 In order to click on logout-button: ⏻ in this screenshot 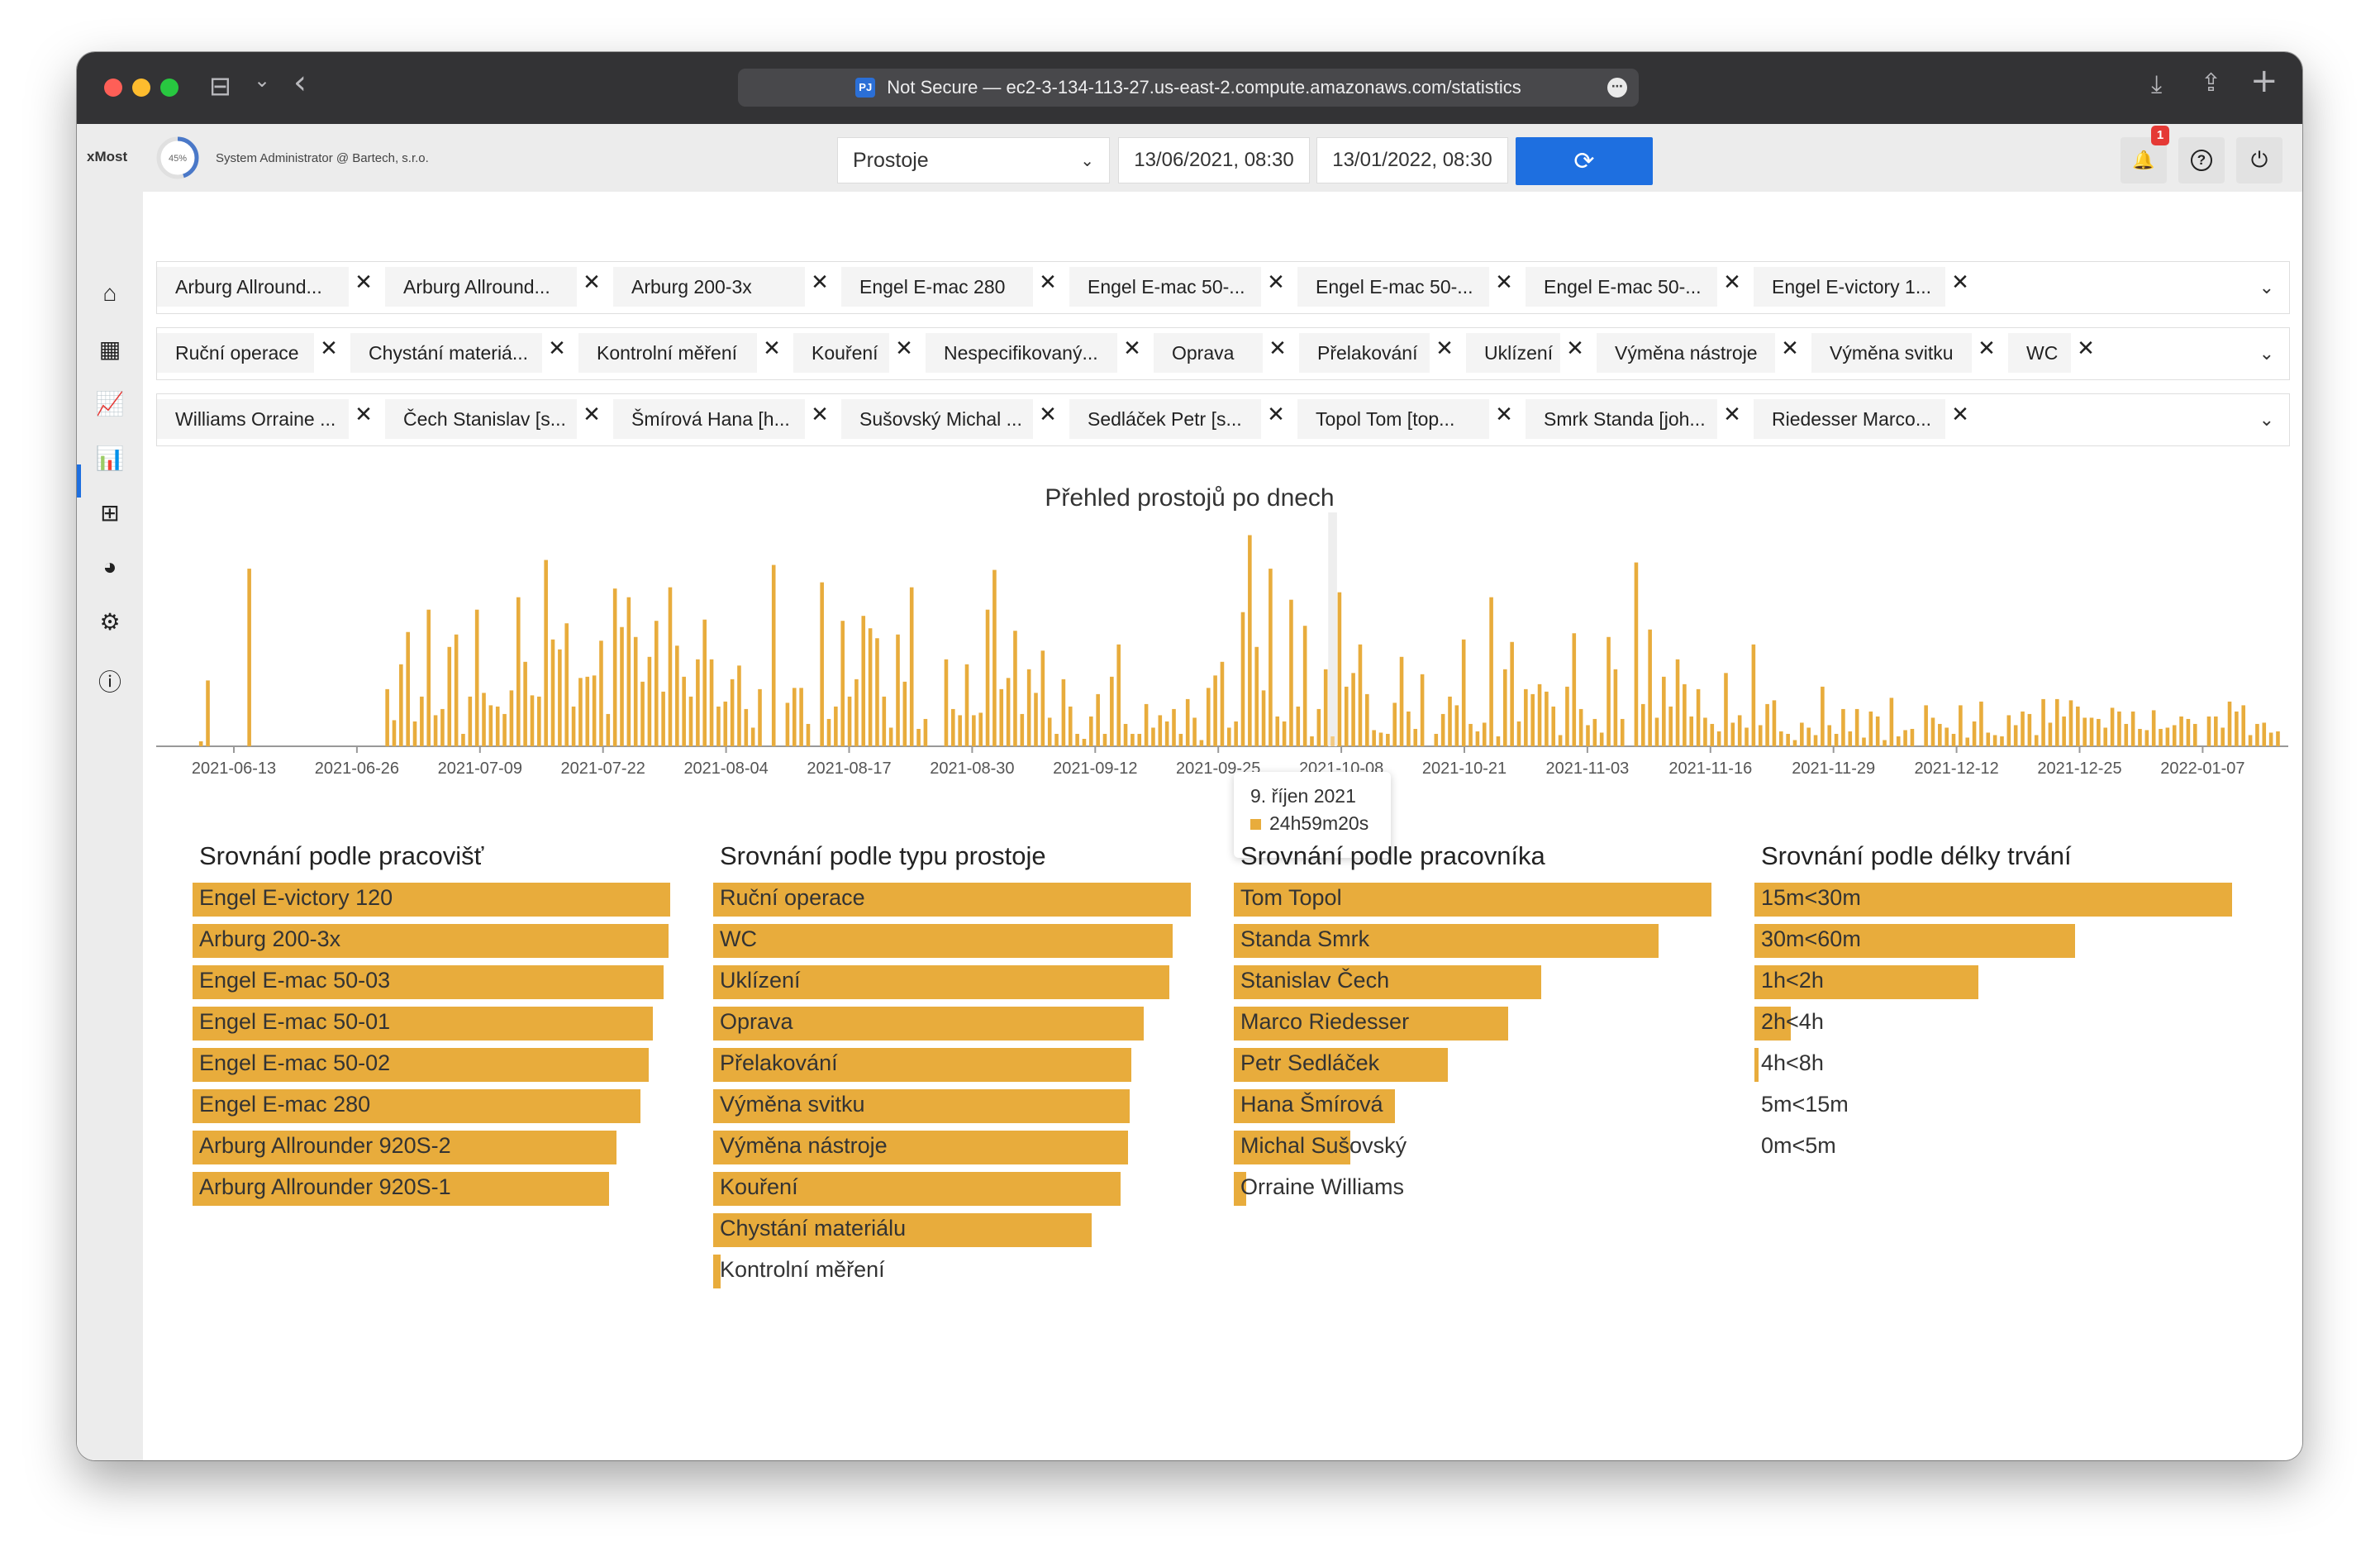, I will do `click(2259, 160)`.